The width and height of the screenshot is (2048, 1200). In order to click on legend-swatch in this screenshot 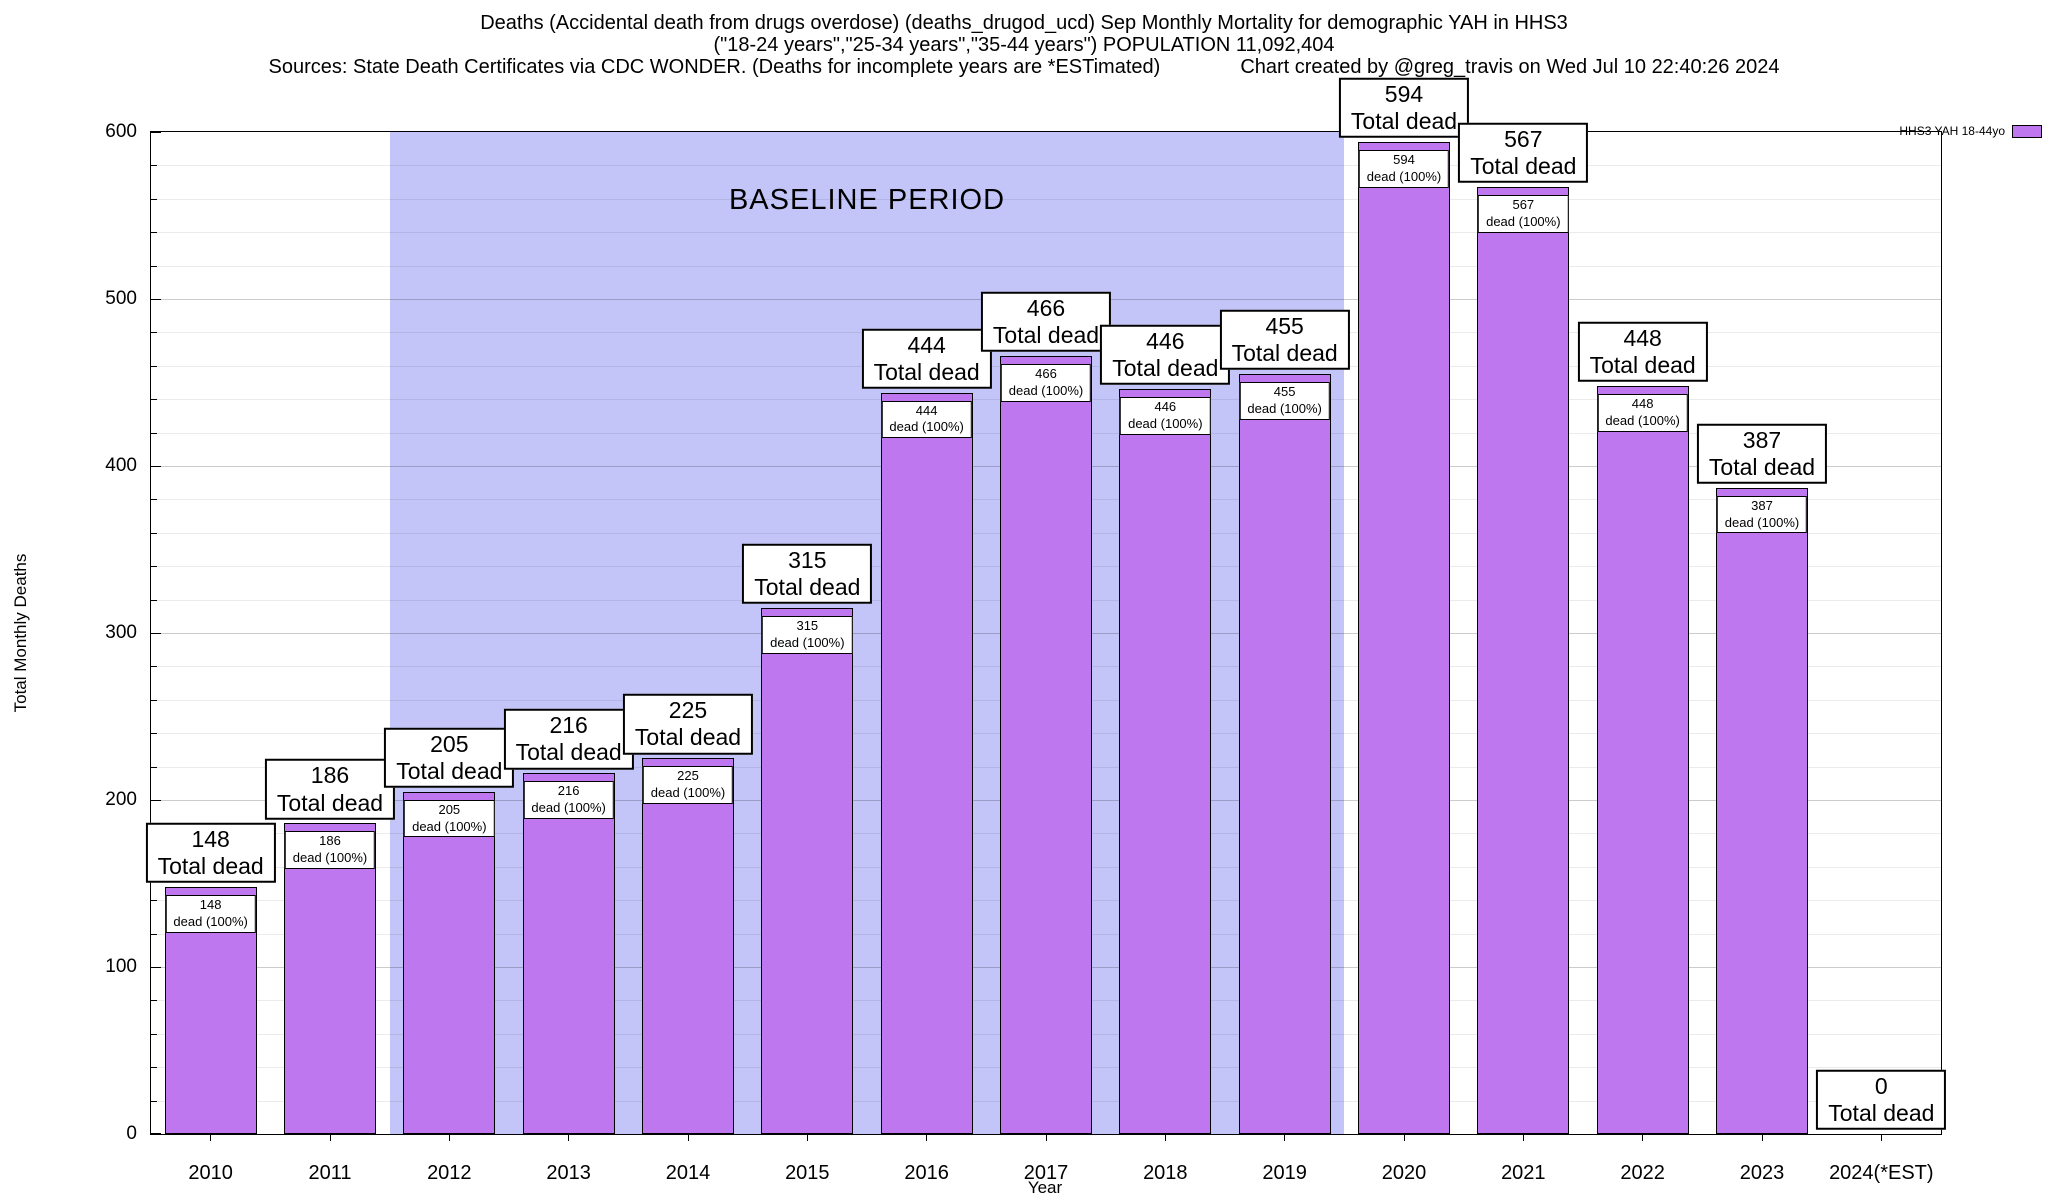, I will do `click(2027, 131)`.